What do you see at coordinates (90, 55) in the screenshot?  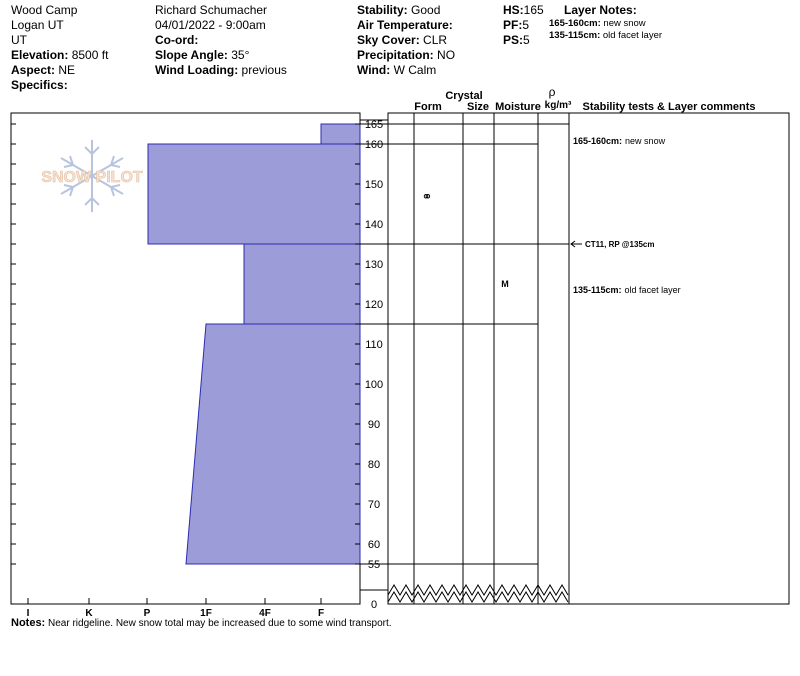 I see `elevation-value: 8500 ft` at bounding box center [90, 55].